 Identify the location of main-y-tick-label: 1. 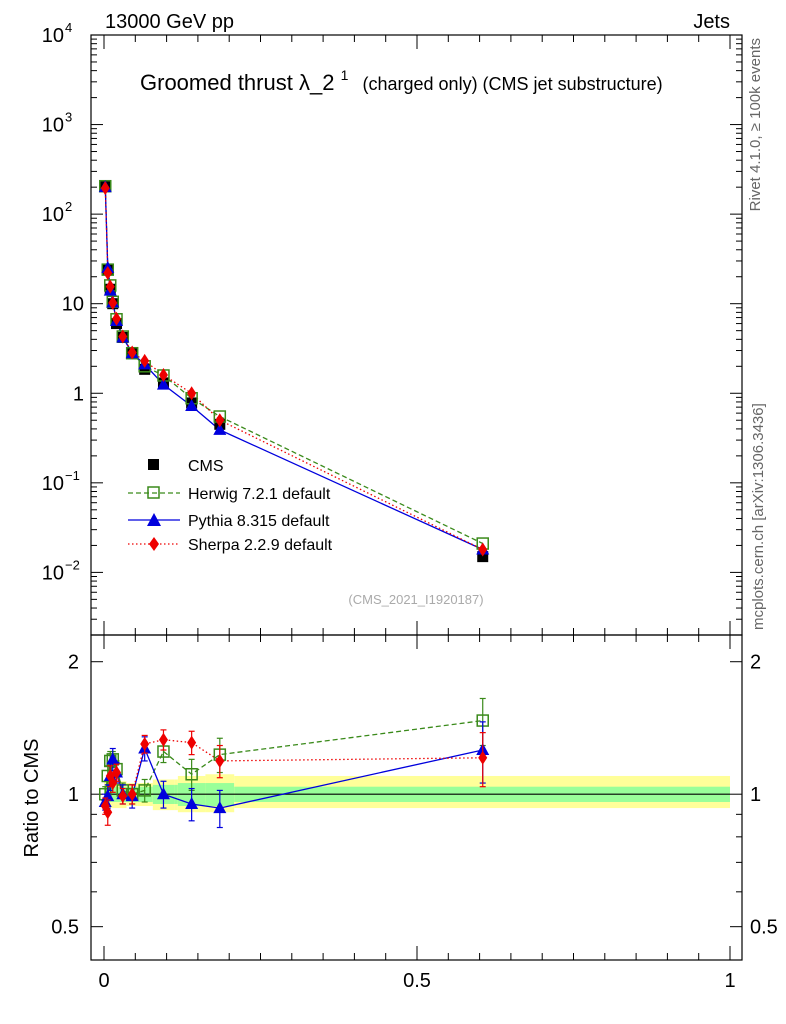
(78, 394).